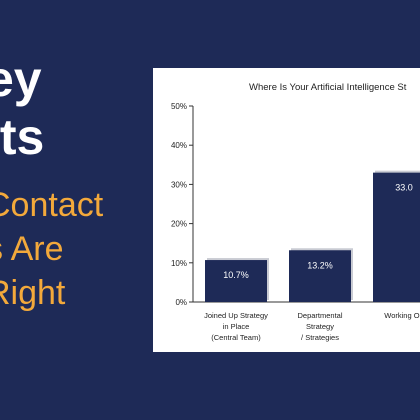 The height and width of the screenshot is (420, 420). Describe the element at coordinates (320, 265) in the screenshot. I see `bar-value-label: 13.2%` at that location.